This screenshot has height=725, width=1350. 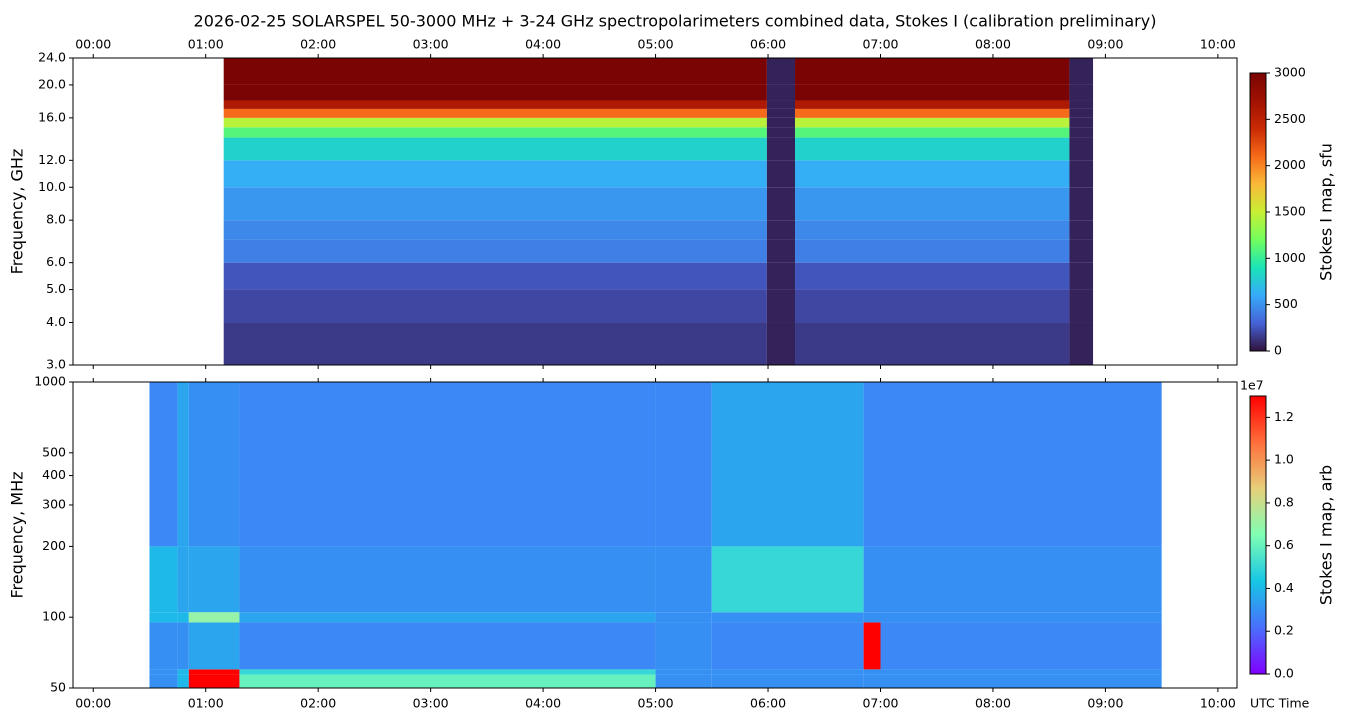 I want to click on colorbar-tick-label: 2500, so click(x=1290, y=118).